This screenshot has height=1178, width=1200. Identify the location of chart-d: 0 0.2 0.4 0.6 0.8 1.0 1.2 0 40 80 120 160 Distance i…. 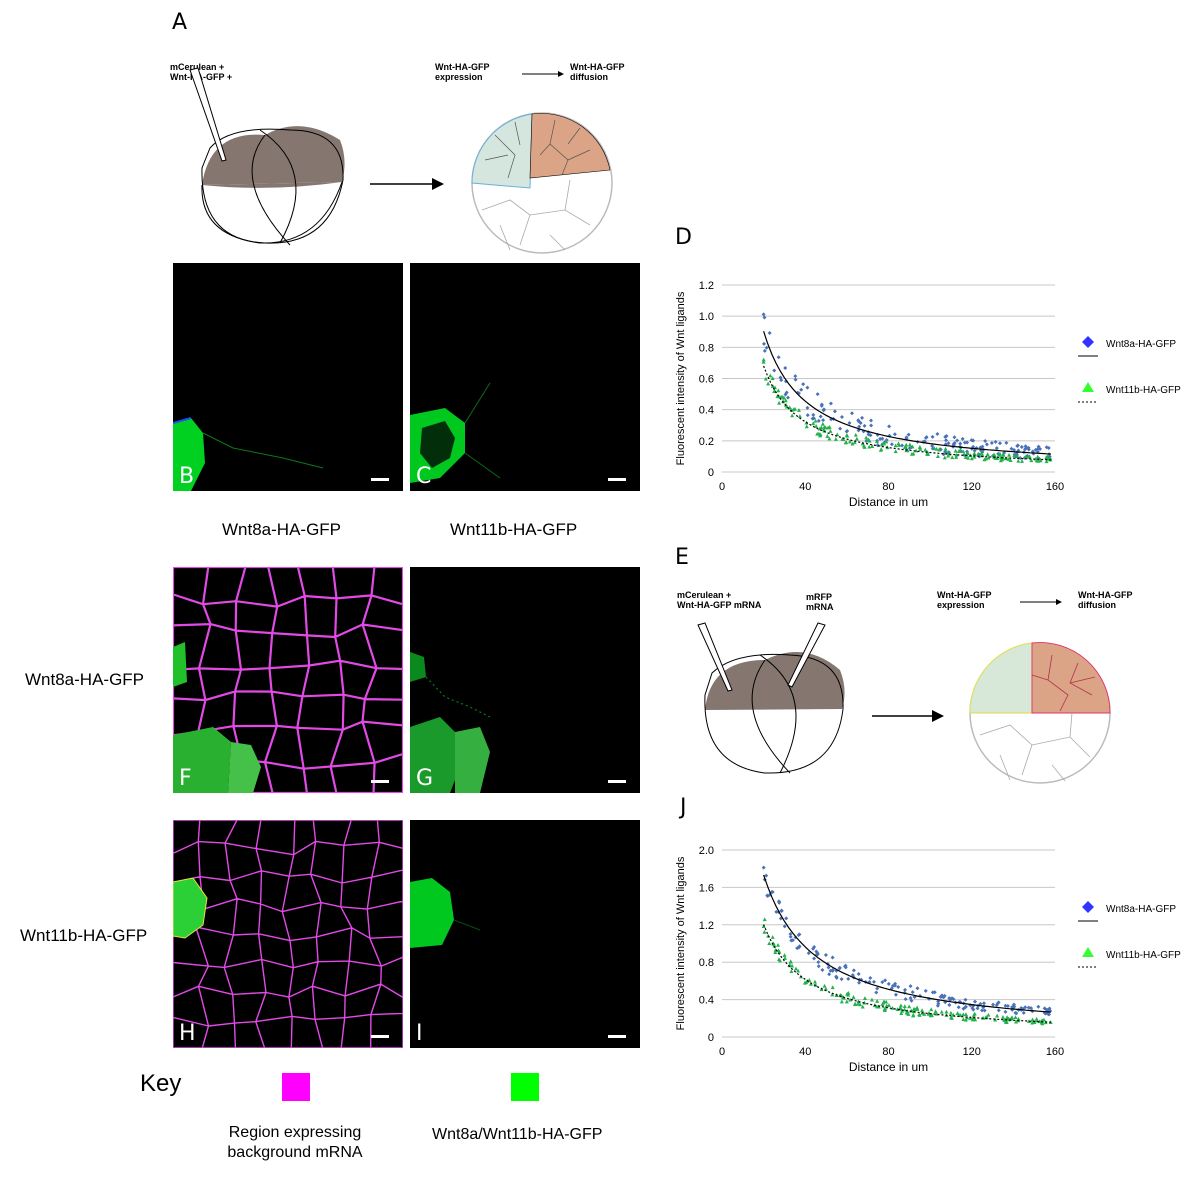
(928, 394).